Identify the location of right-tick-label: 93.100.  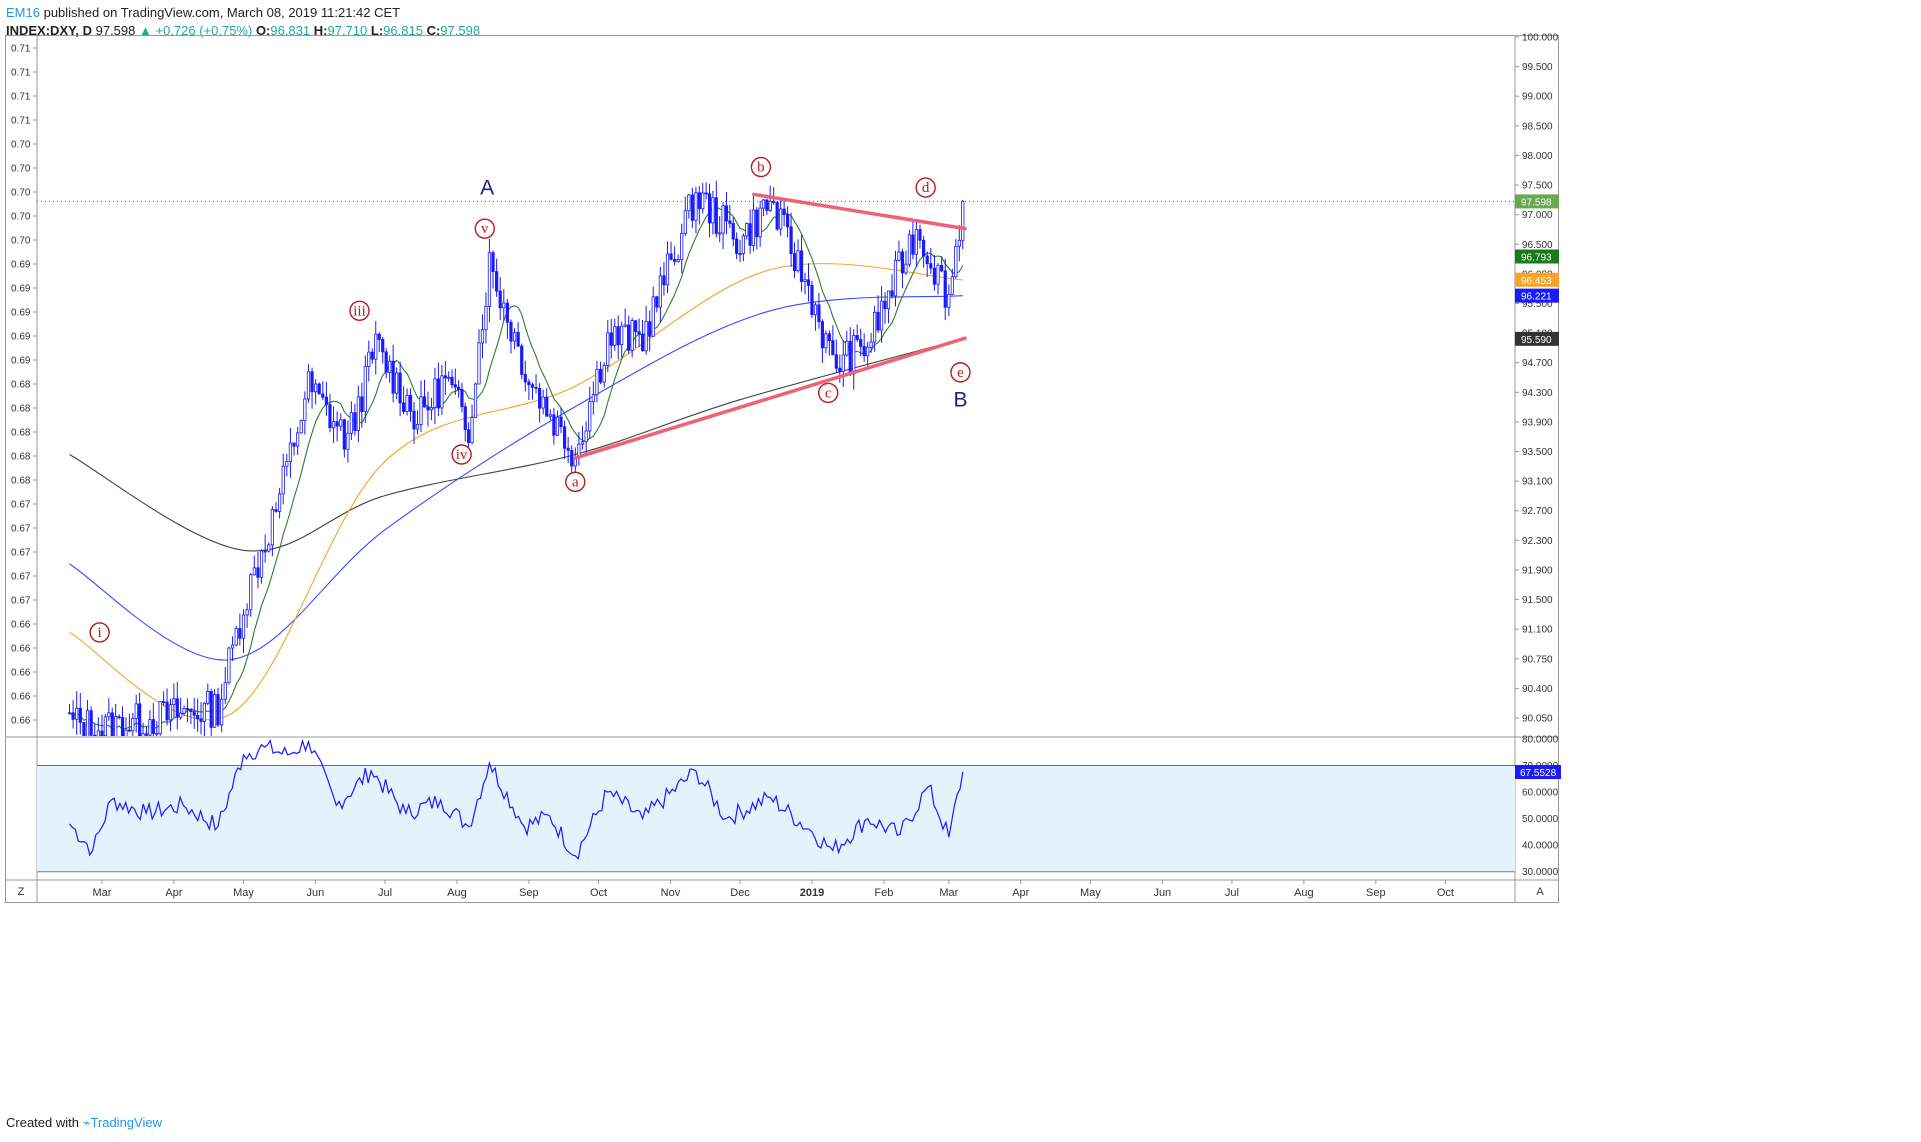
(1537, 482).